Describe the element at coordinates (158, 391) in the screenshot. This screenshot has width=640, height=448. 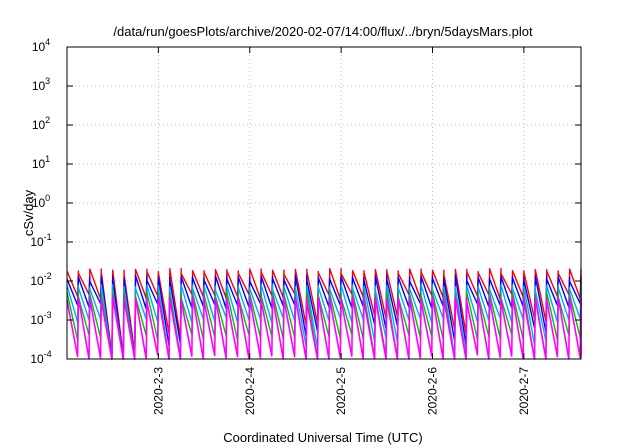
I see `x-tick-label: 2020-2-3` at that location.